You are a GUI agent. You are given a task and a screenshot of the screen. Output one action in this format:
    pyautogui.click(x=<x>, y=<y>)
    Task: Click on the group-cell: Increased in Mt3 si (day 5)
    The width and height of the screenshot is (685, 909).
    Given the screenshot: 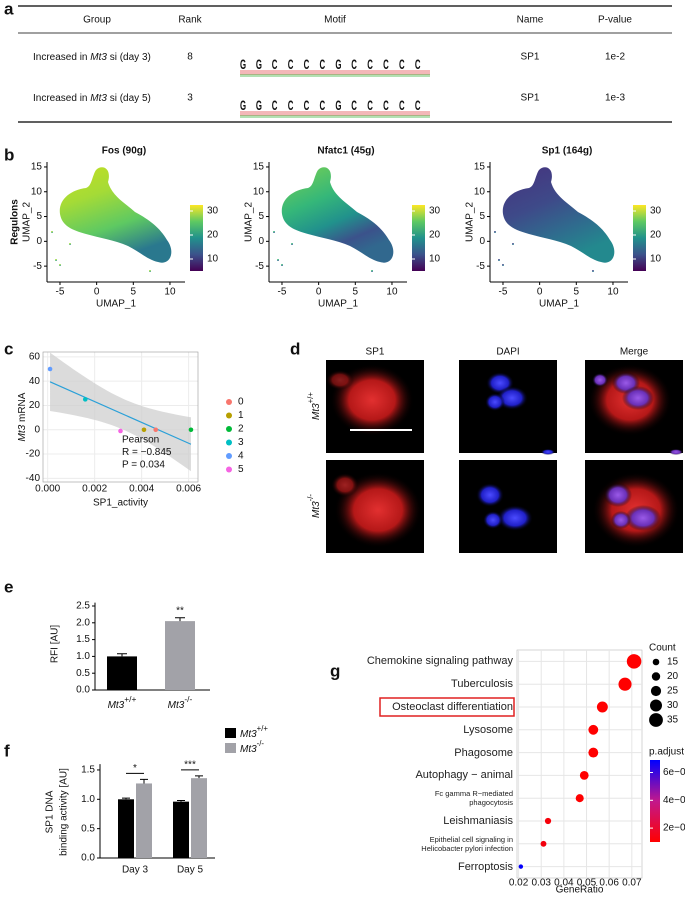 What is the action you would take?
    pyautogui.click(x=92, y=98)
    